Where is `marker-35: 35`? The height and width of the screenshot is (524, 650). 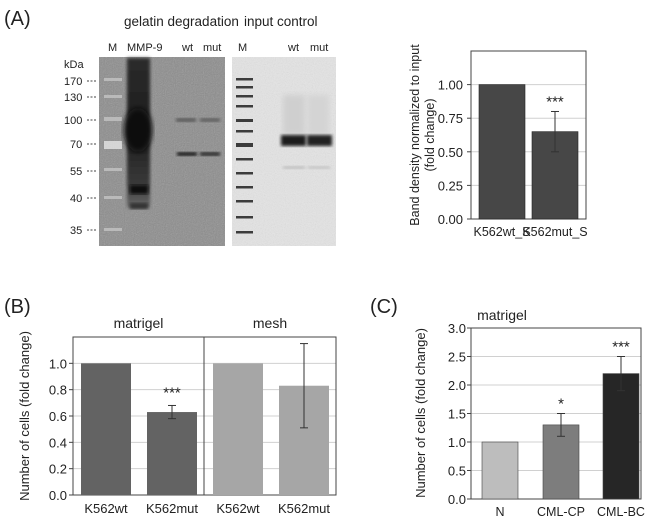
marker-35: 35 is located at coordinates (76, 231).